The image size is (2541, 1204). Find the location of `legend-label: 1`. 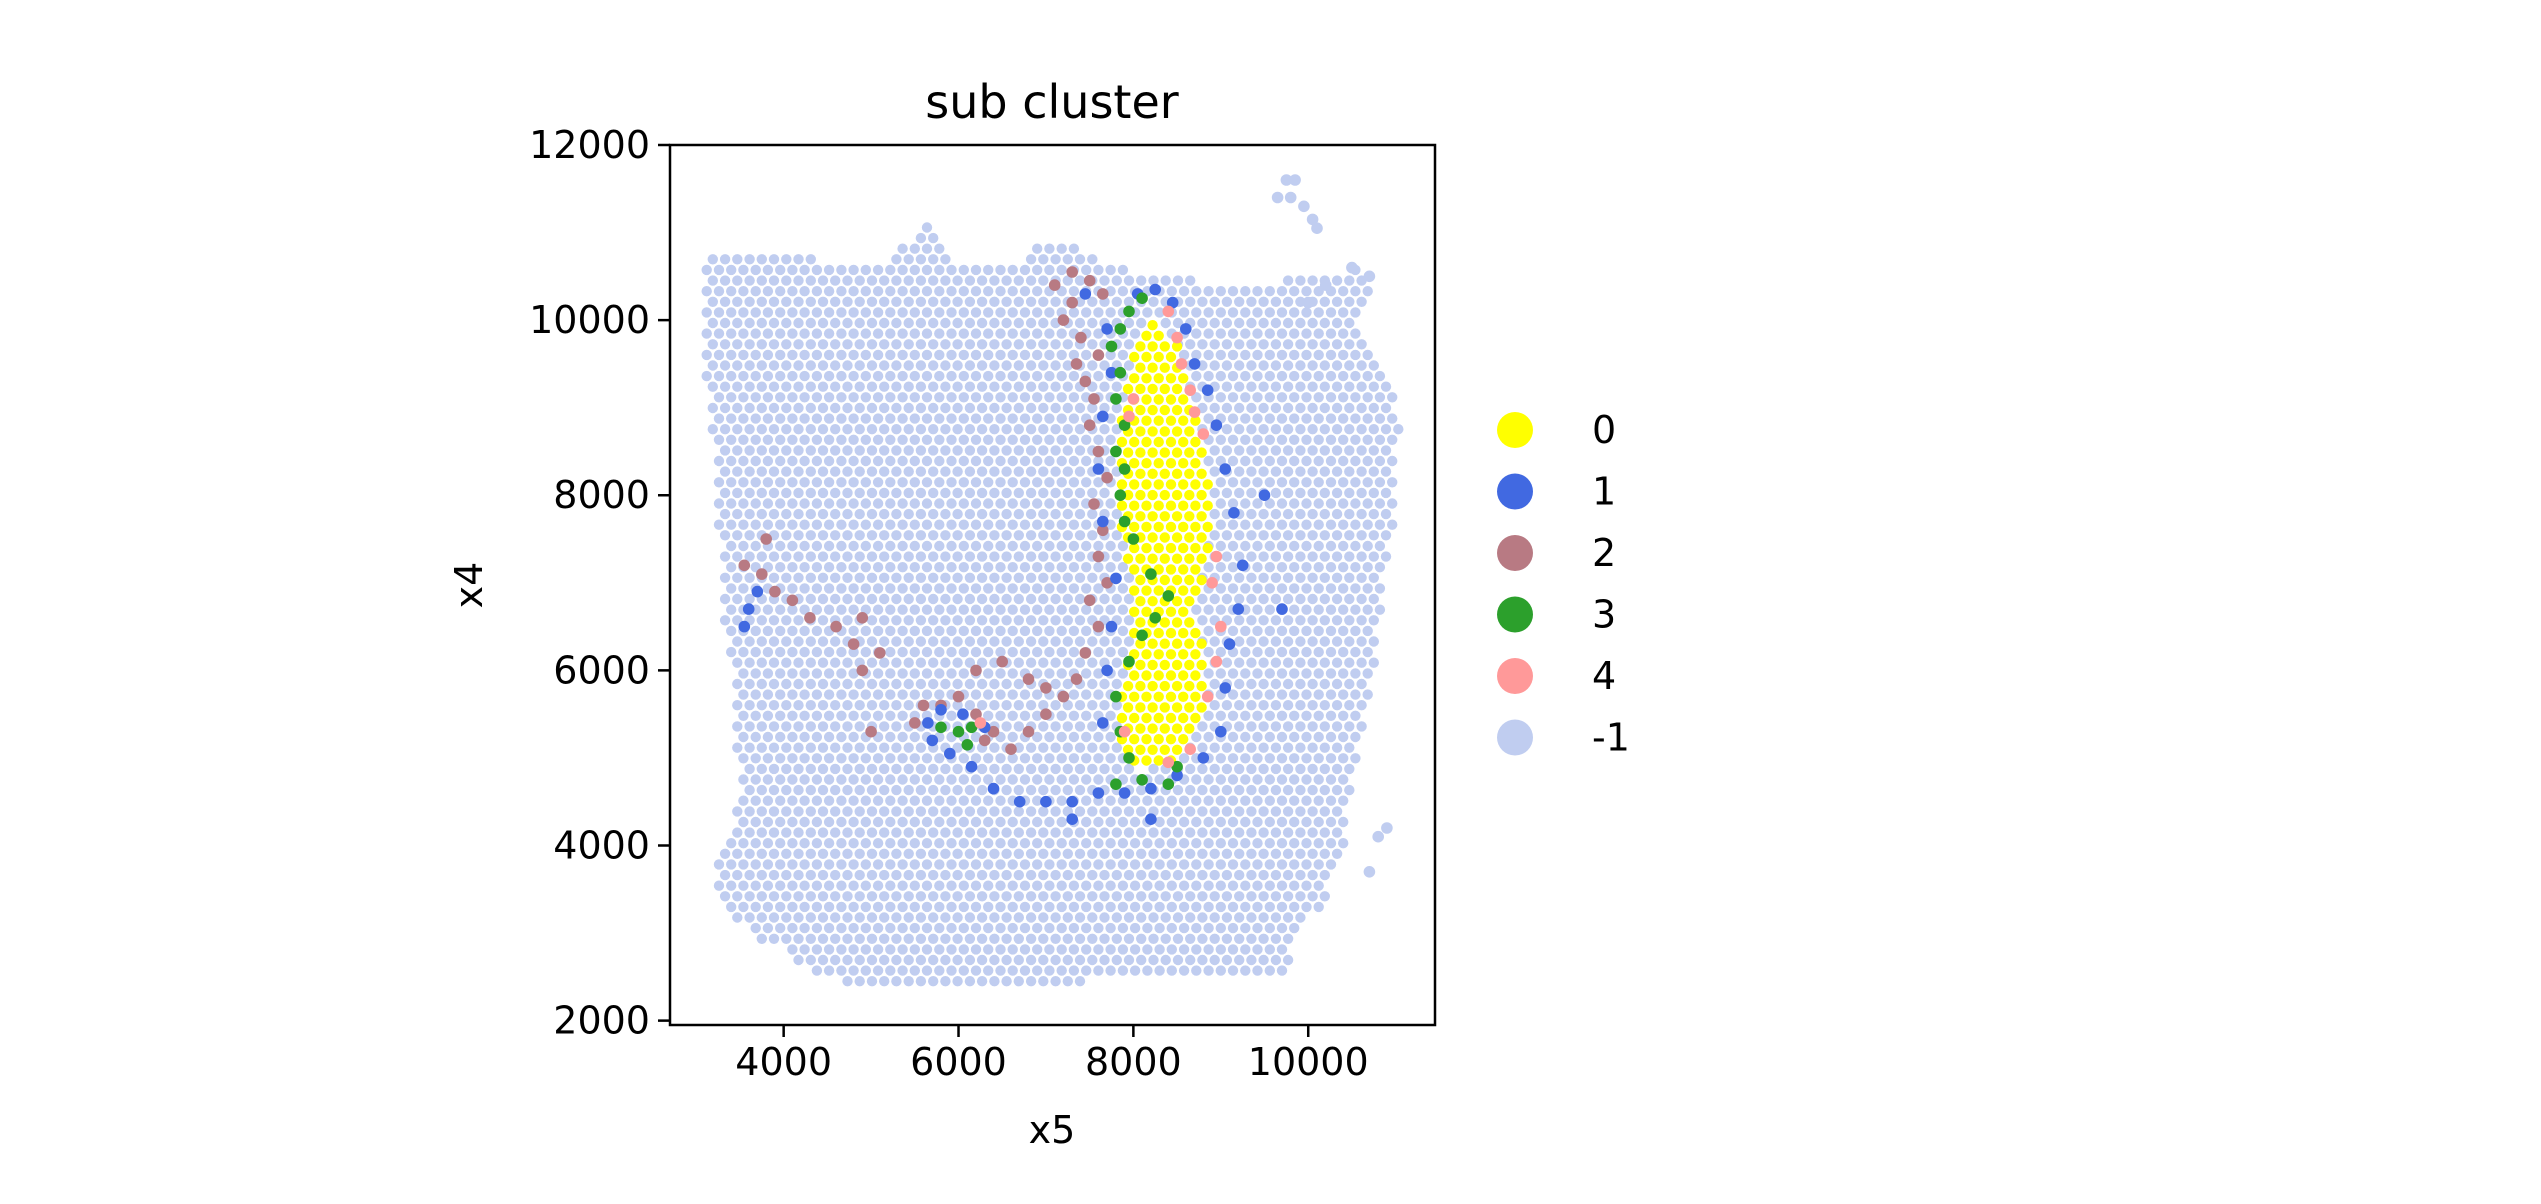

legend-label: 1 is located at coordinates (1604, 492).